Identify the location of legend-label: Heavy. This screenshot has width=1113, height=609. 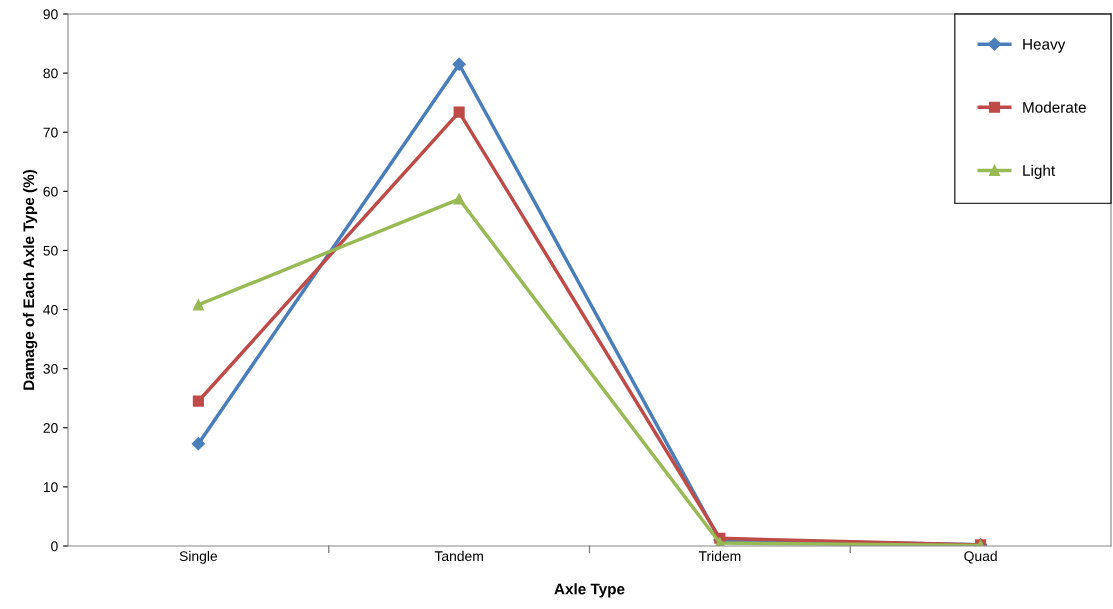
(1044, 46).